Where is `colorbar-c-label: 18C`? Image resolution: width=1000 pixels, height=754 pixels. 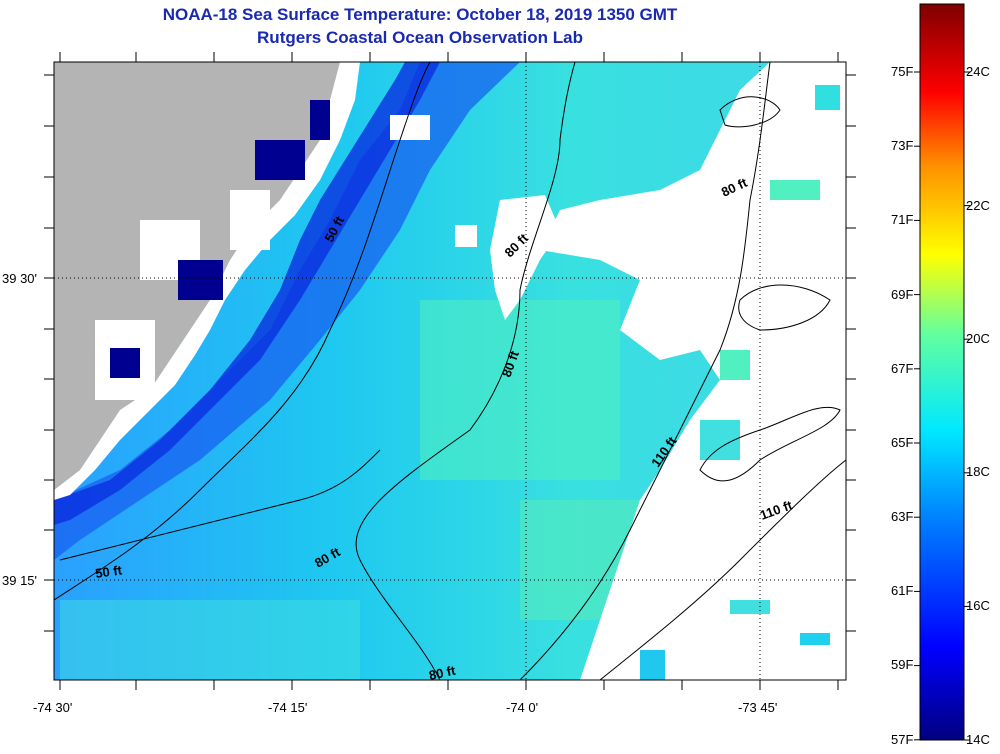 colorbar-c-label: 18C is located at coordinates (978, 471).